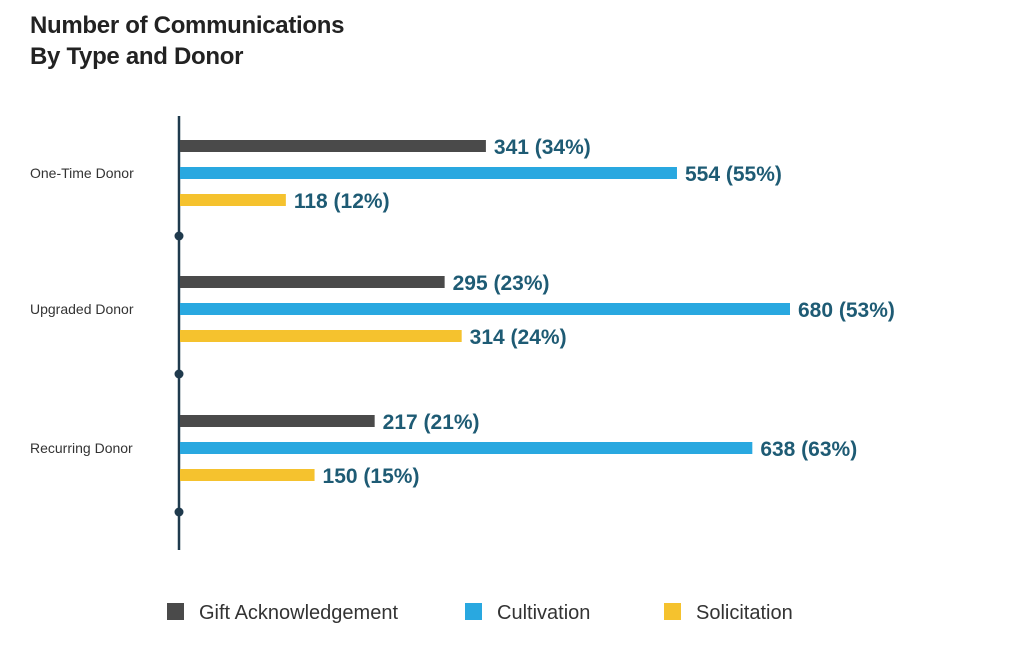  What do you see at coordinates (733, 174) in the screenshot?
I see `data-label-one-time-donor-cultivation: 554 (55%)` at bounding box center [733, 174].